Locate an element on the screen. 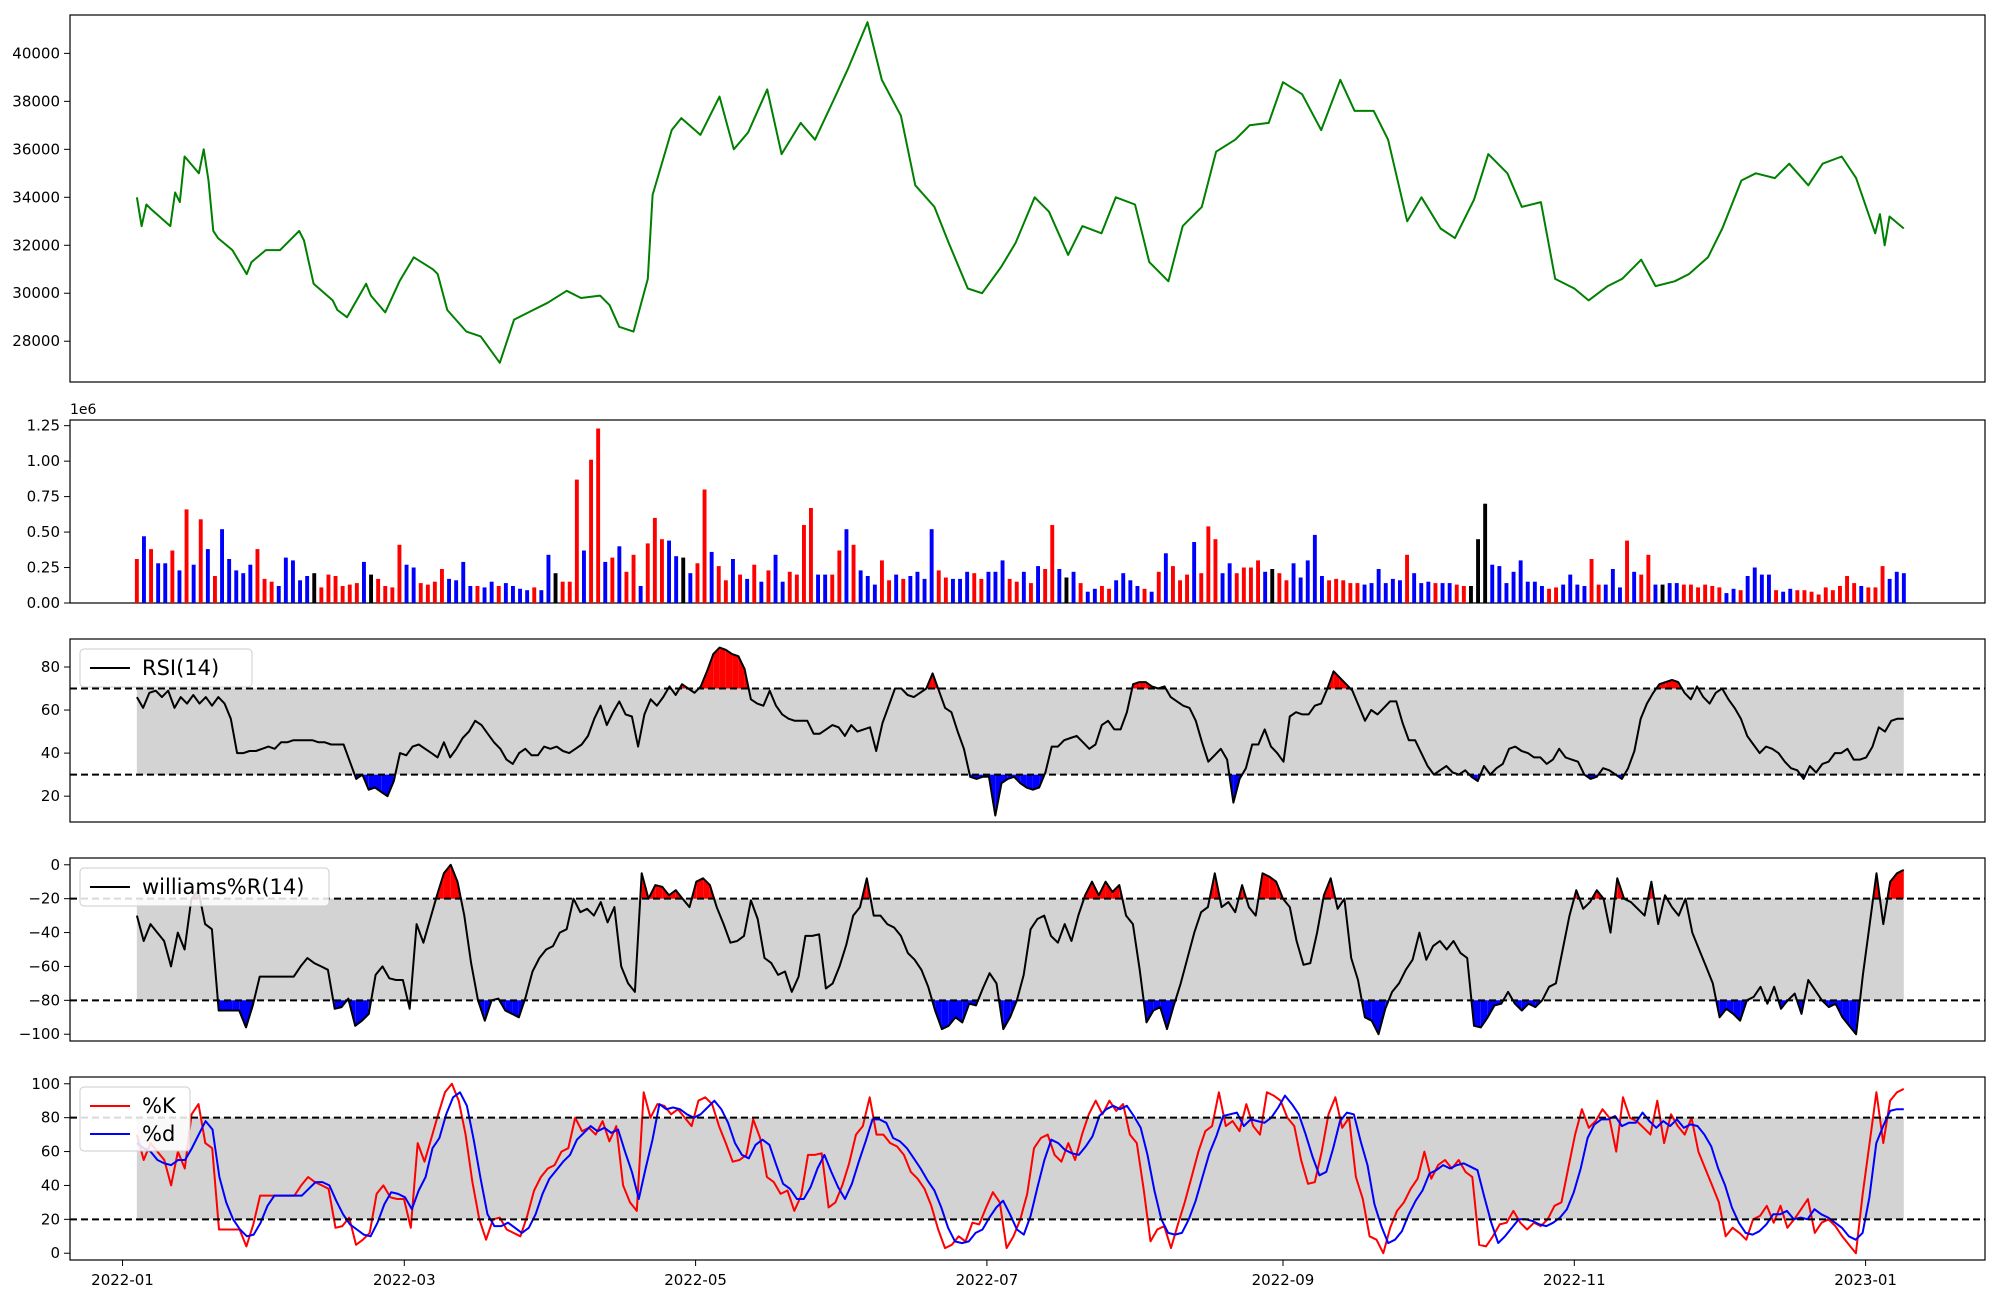 This screenshot has height=1300, width=2000. volume-axis-tick-label: 1.25 is located at coordinates (43, 426).